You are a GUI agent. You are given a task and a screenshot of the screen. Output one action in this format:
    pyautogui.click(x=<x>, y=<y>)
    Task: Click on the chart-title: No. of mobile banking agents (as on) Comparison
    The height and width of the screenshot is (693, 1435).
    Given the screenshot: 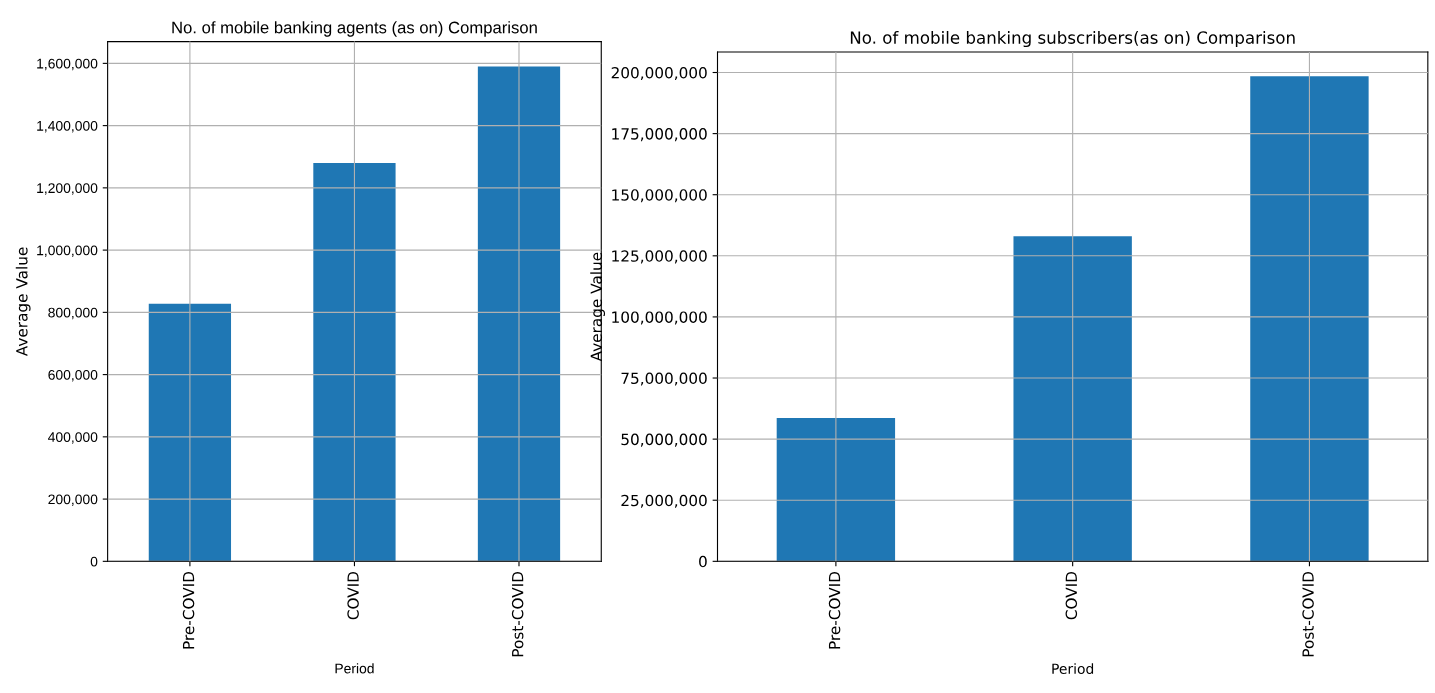 What is the action you would take?
    pyautogui.click(x=354, y=29)
    